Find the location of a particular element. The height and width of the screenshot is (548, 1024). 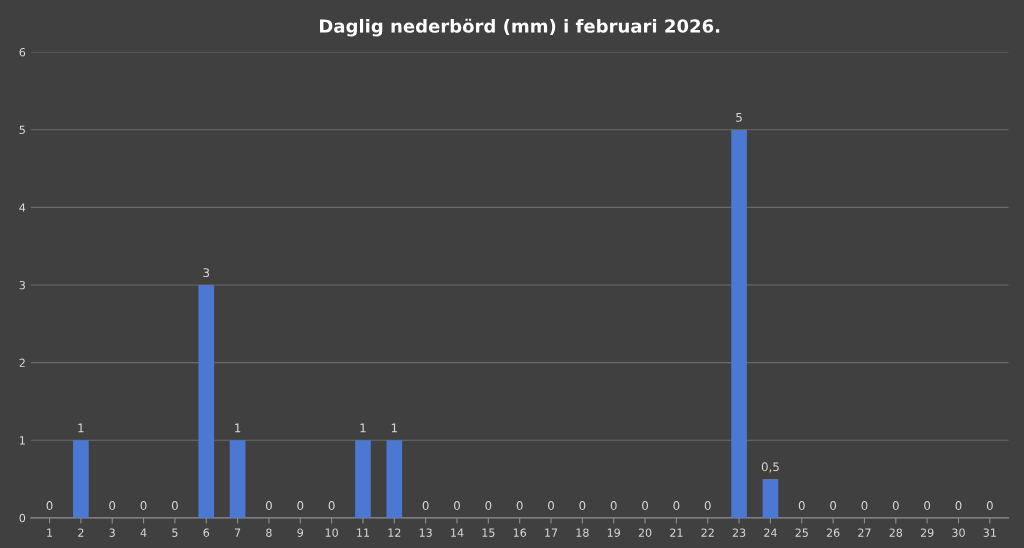

x-tick-label: 7 is located at coordinates (237, 532).